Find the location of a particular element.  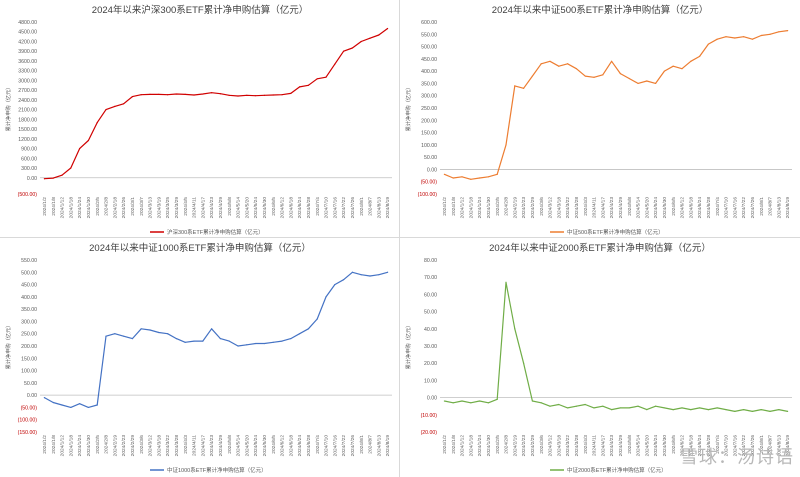

y-tick-label: 10.00 is located at coordinates (430, 381).